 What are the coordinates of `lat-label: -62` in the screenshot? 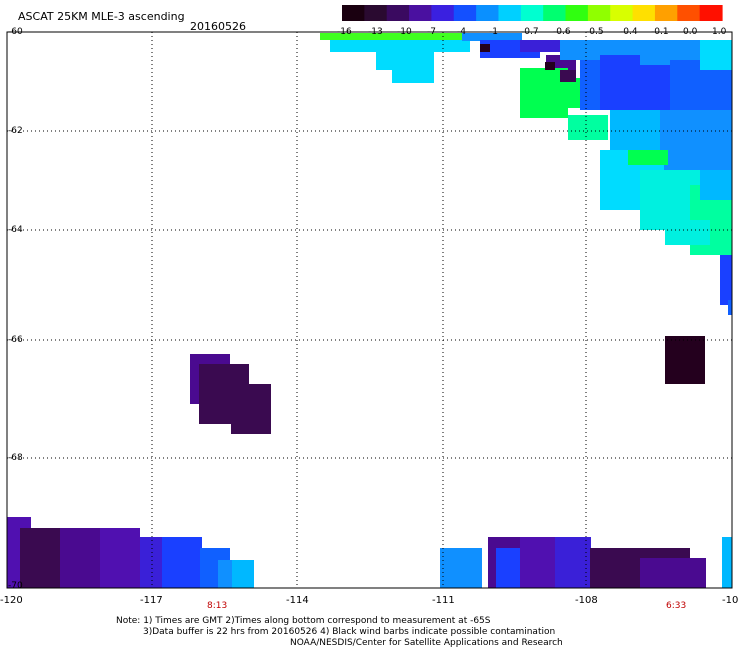 It's located at (15, 131).